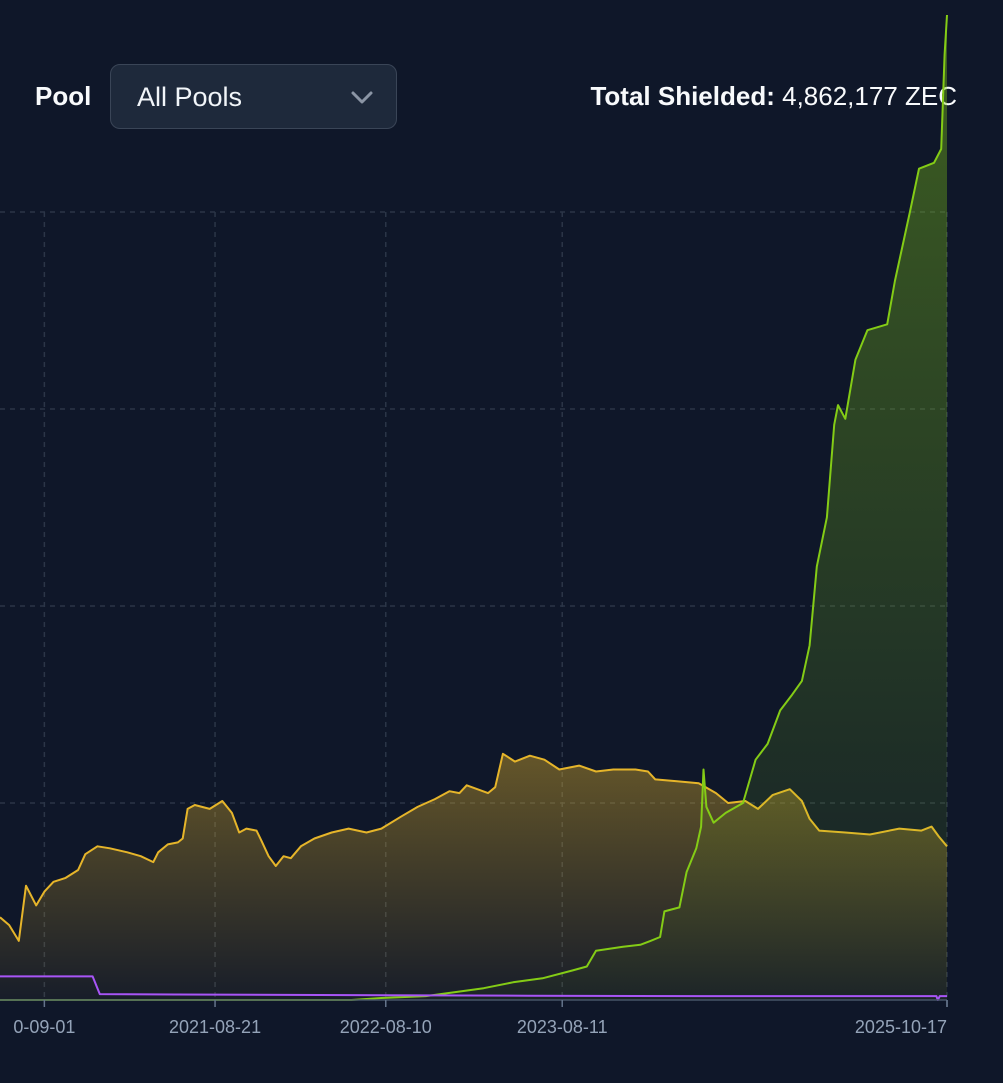  What do you see at coordinates (44, 1027) in the screenshot?
I see `x-tick-label: 0-09-01` at bounding box center [44, 1027].